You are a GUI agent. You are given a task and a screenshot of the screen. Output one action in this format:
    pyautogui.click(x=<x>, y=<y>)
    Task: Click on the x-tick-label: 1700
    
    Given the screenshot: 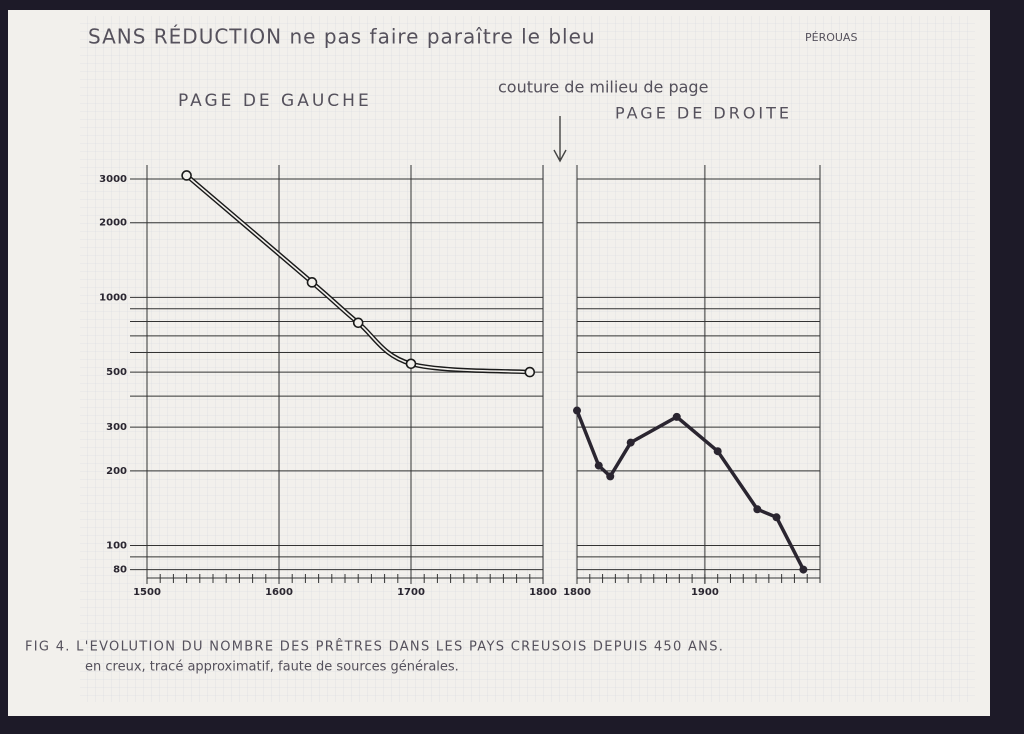 What is the action you would take?
    pyautogui.click(x=411, y=592)
    